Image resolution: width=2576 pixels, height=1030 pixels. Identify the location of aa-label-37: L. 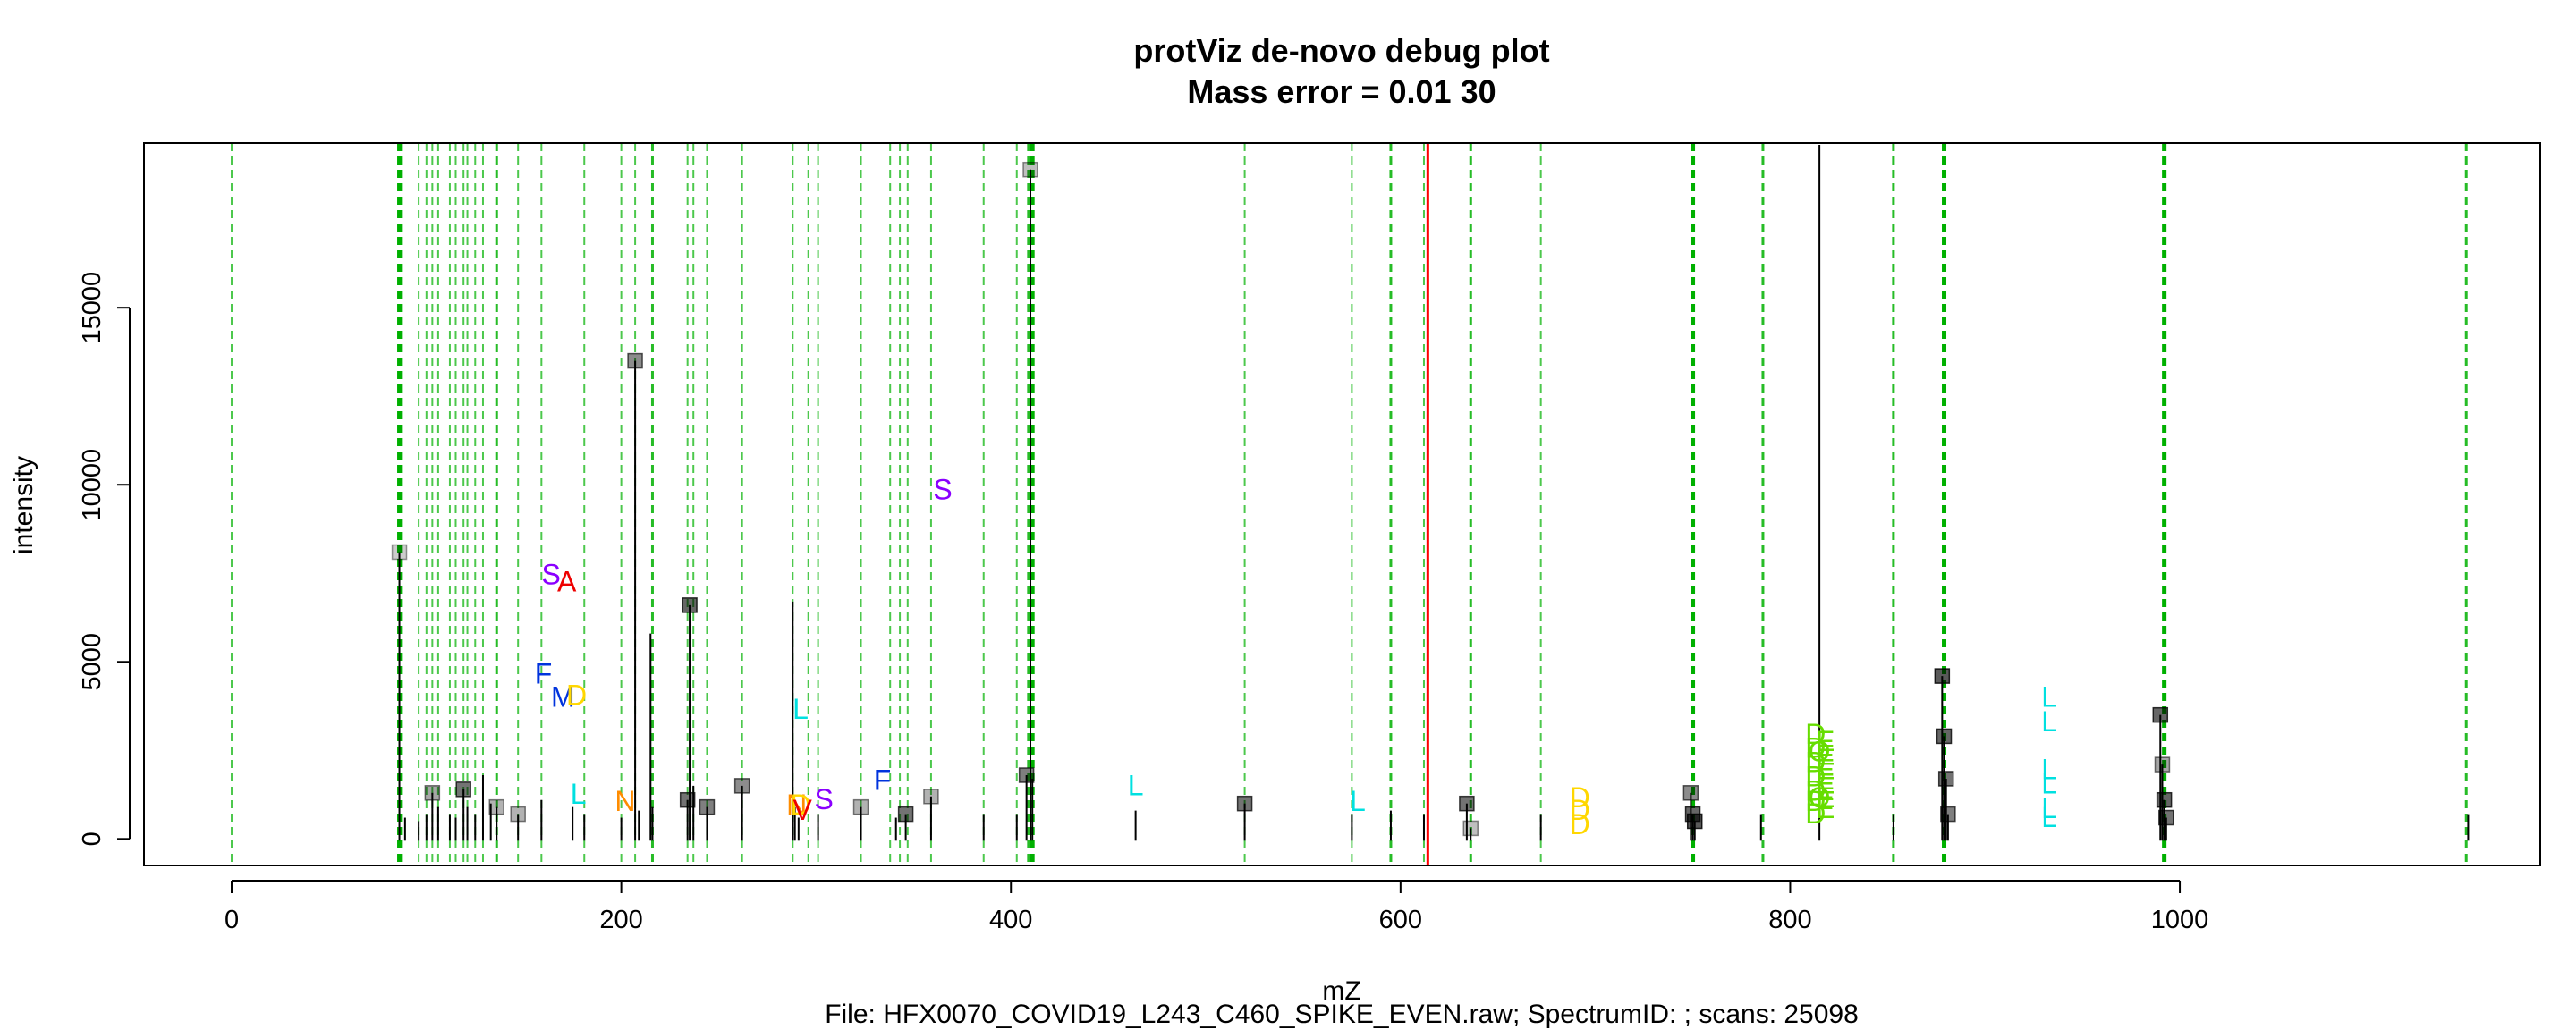
(2049, 783).